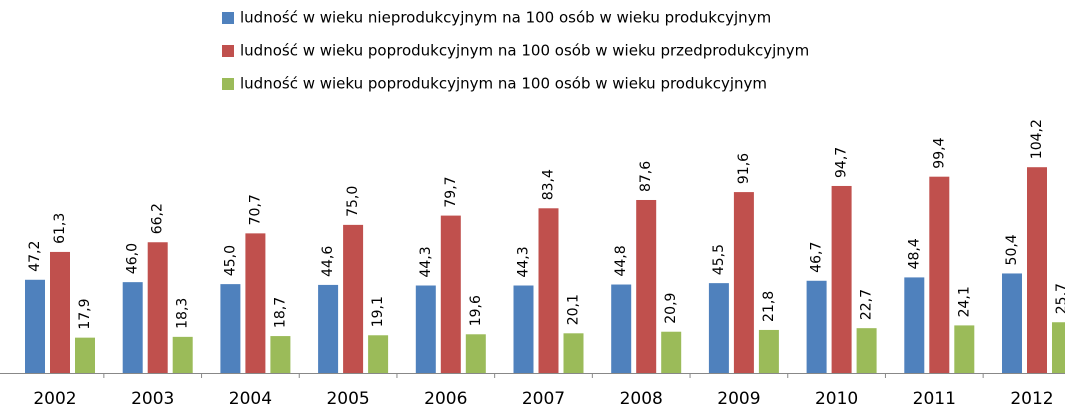 This screenshot has height=411, width=1065. Describe the element at coordinates (158, 218) in the screenshot. I see `value-label: 66,2` at that location.